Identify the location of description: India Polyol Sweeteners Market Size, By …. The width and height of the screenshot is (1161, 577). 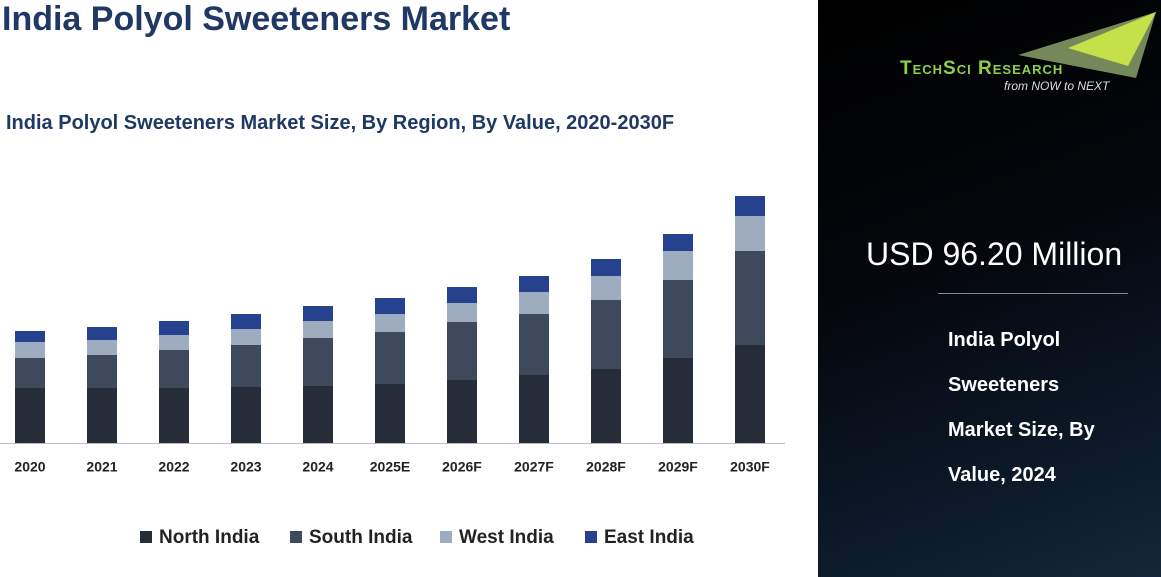
(1021, 407).